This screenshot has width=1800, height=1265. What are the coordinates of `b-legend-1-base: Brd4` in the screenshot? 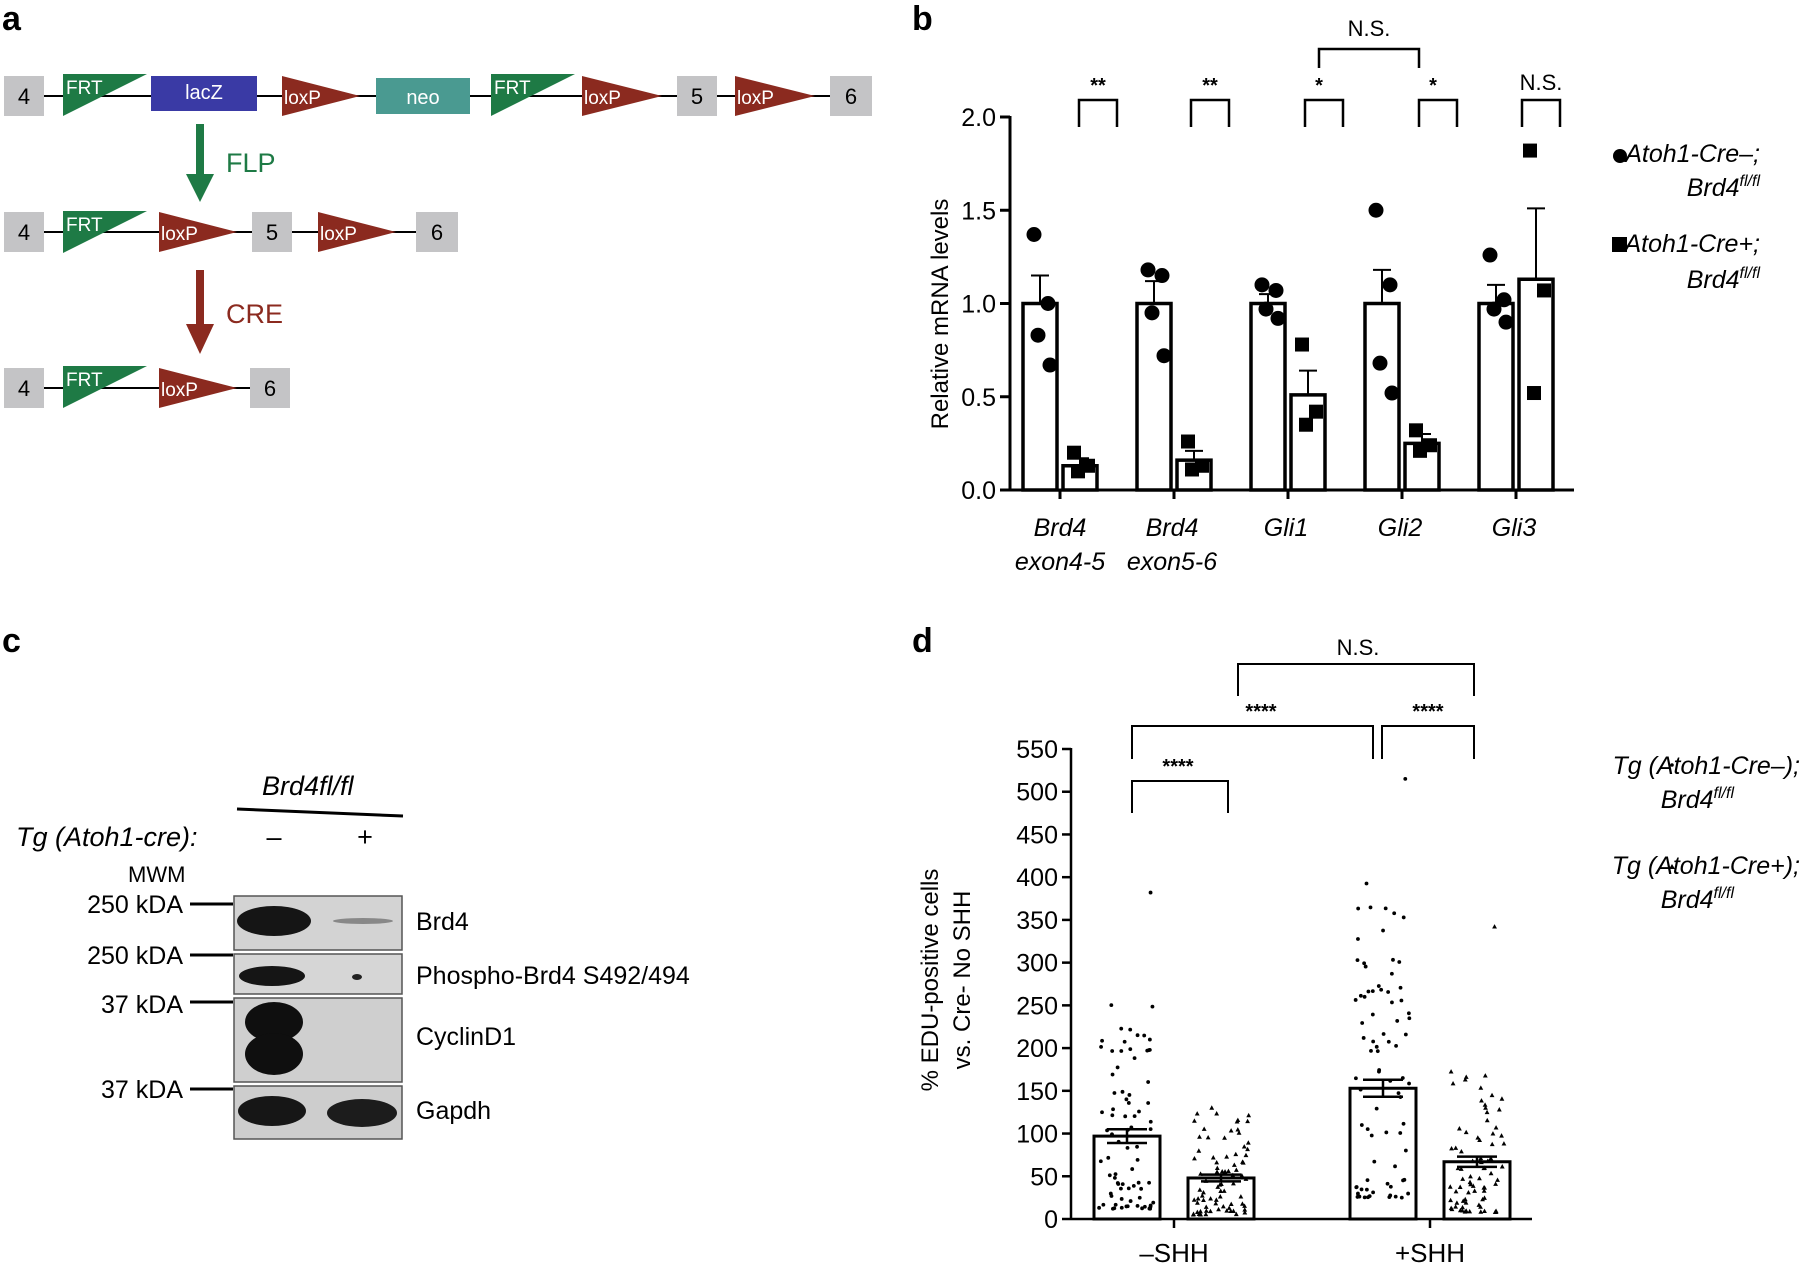 It's located at (1713, 188).